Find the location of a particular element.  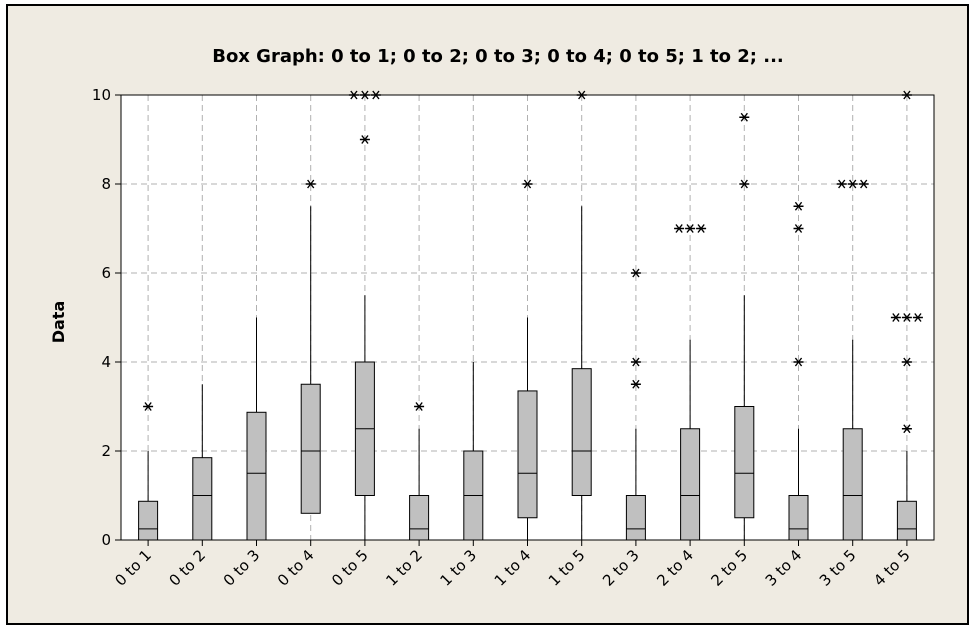

x-tick-label: 0 to 5 is located at coordinates (350, 568).